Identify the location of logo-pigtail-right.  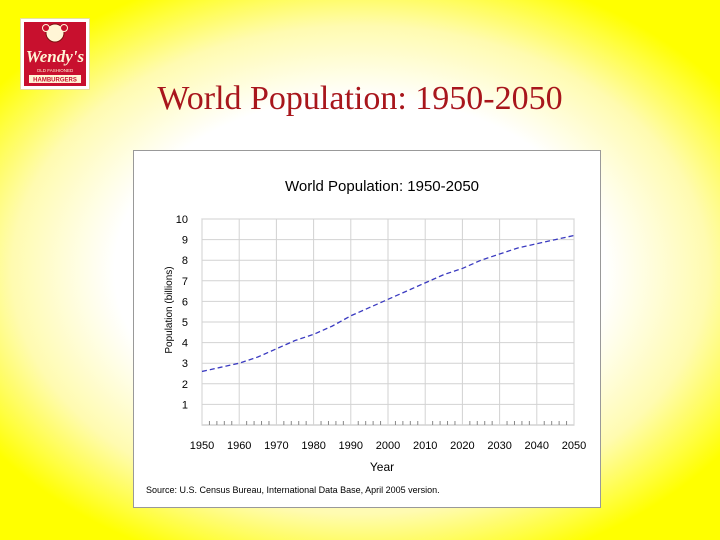
(64, 28).